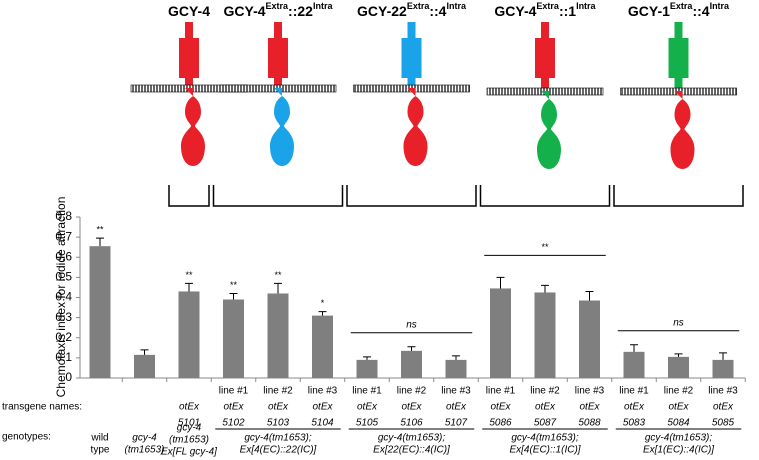 This screenshot has width=759, height=460. What do you see at coordinates (63, 357) in the screenshot?
I see `y-tick-label: 0.1` at bounding box center [63, 357].